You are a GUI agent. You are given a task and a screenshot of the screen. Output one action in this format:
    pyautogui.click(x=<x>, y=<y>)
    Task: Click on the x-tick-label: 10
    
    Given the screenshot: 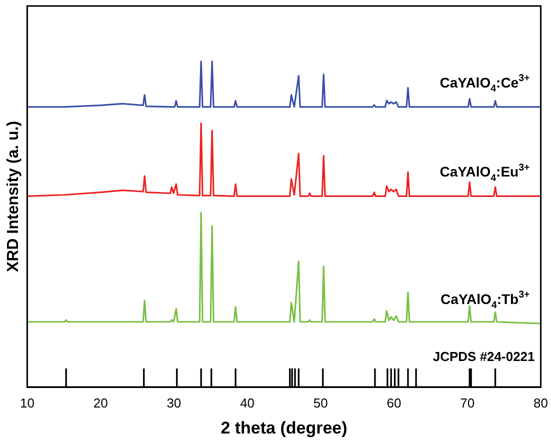 What is the action you would take?
    pyautogui.click(x=27, y=402)
    